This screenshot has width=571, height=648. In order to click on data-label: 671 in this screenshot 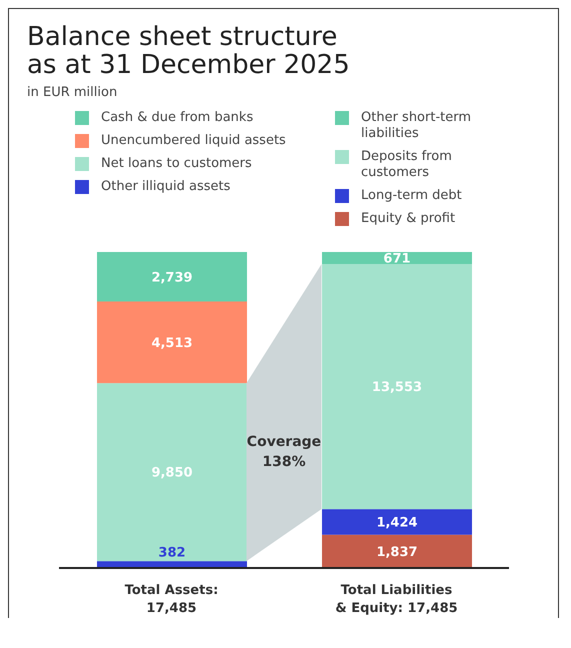, I will do `click(397, 259)`.